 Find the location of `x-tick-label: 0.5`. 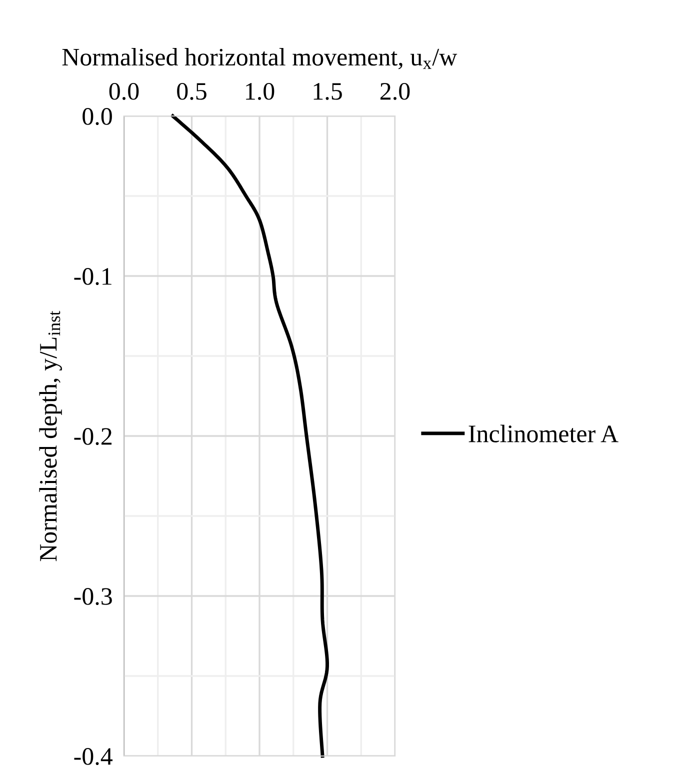

x-tick-label: 0.5 is located at coordinates (191, 91).